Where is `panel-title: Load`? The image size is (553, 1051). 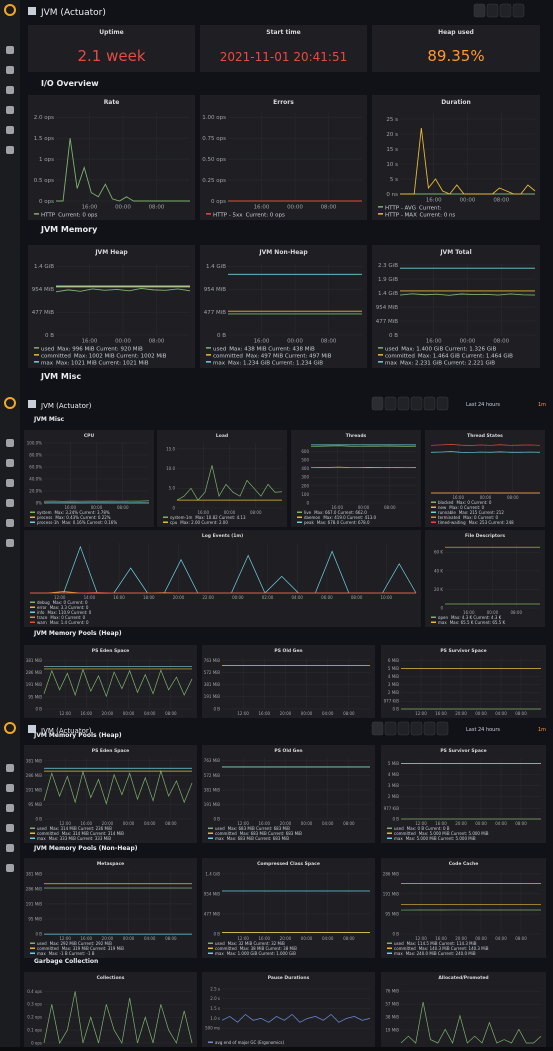
panel-title: Load is located at coordinates (222, 436).